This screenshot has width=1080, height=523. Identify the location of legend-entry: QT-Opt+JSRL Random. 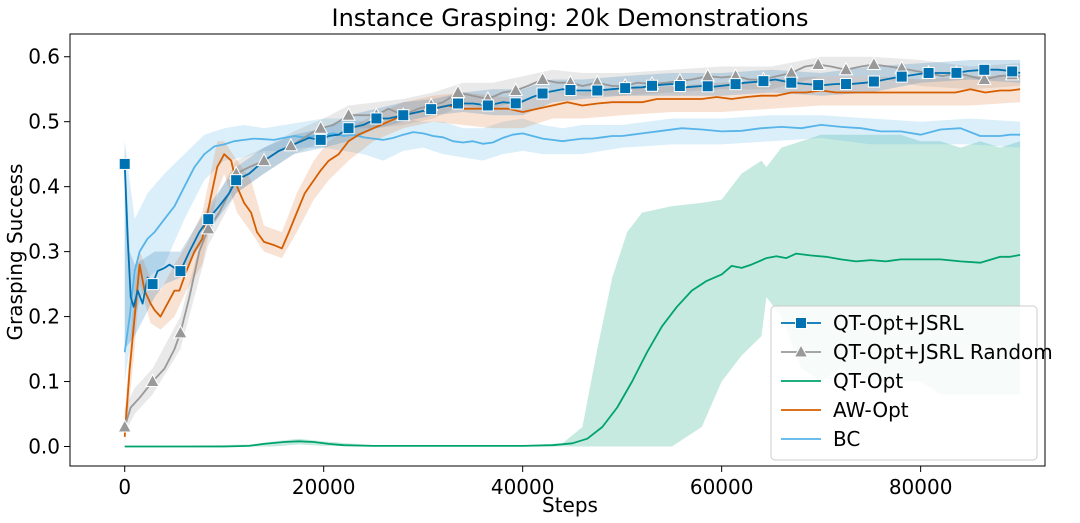
(917, 352).